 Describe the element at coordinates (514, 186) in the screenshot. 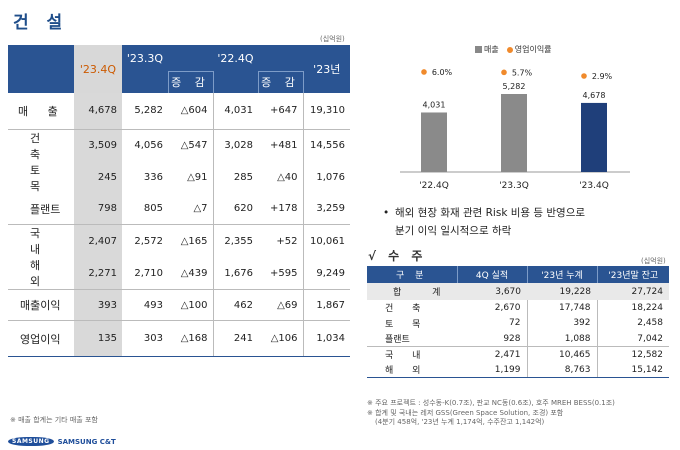

I see `chart-category-label: '23.3Q` at that location.